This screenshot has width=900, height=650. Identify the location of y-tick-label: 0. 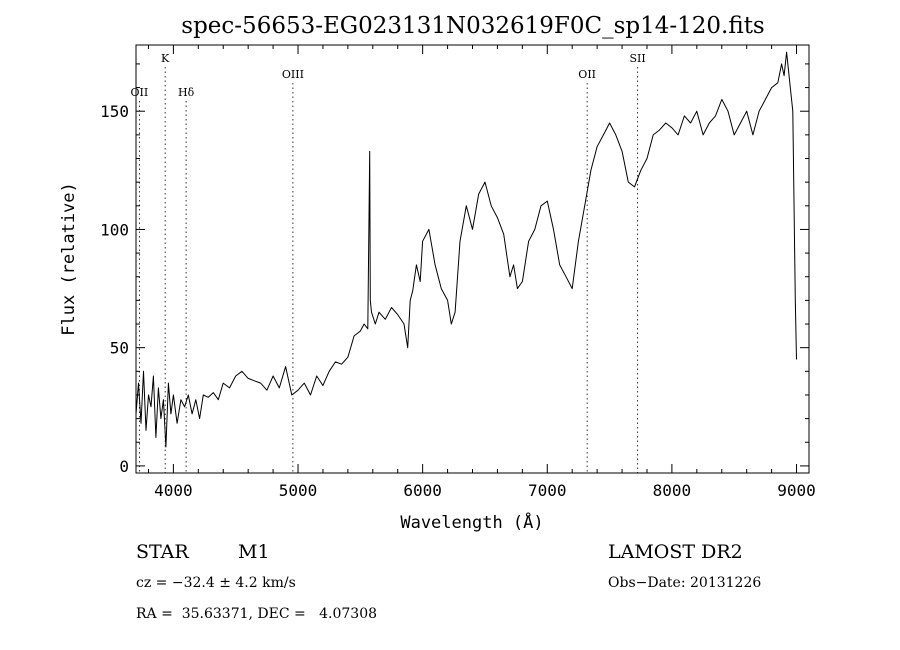
(124, 466).